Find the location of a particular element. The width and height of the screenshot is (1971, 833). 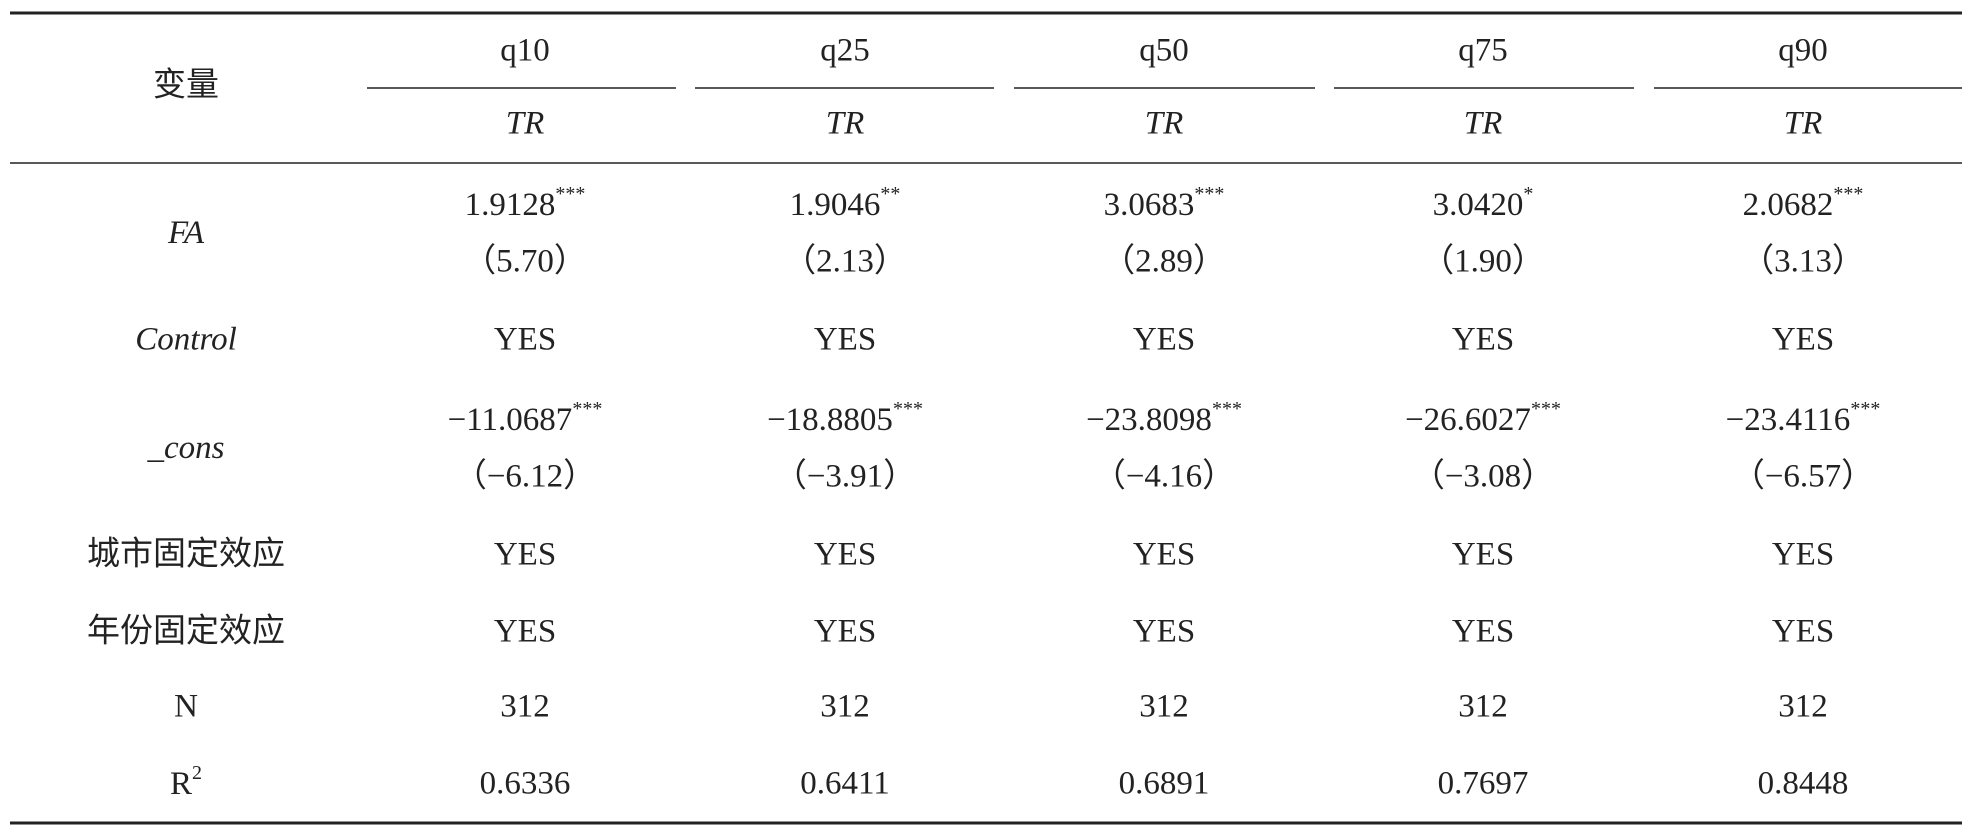

coefficient: 1.9128*** is located at coordinates (525, 203).